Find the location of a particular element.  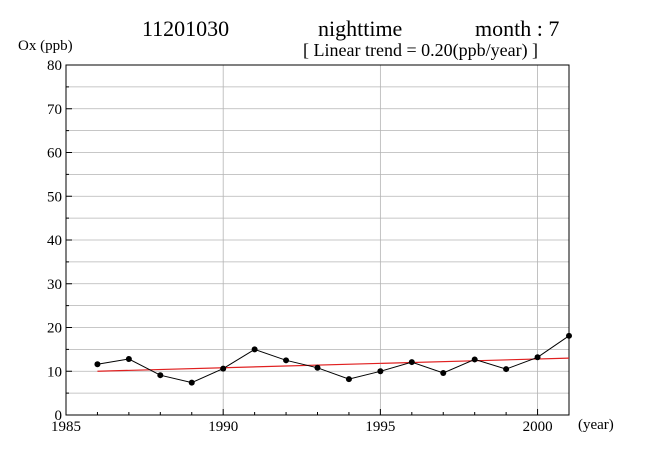

x-tick-label: 2000 is located at coordinates (538, 427).